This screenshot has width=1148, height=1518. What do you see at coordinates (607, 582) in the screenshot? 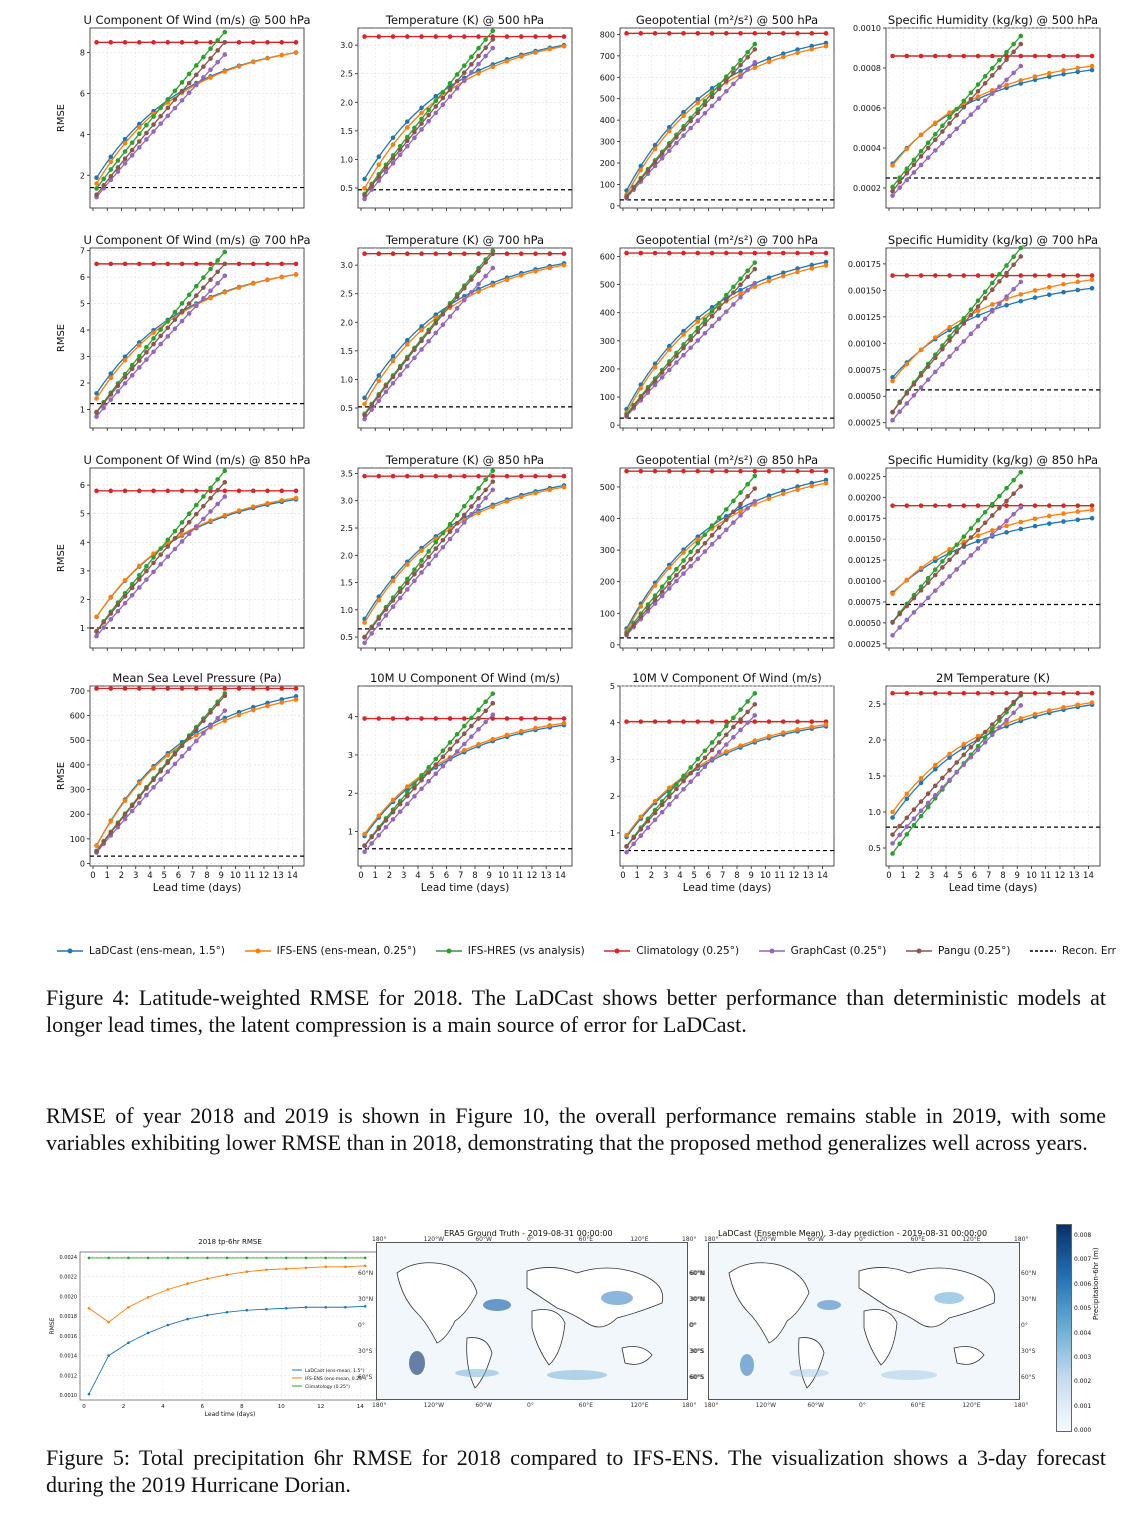
I see `y-tick-label: 200` at bounding box center [607, 582].